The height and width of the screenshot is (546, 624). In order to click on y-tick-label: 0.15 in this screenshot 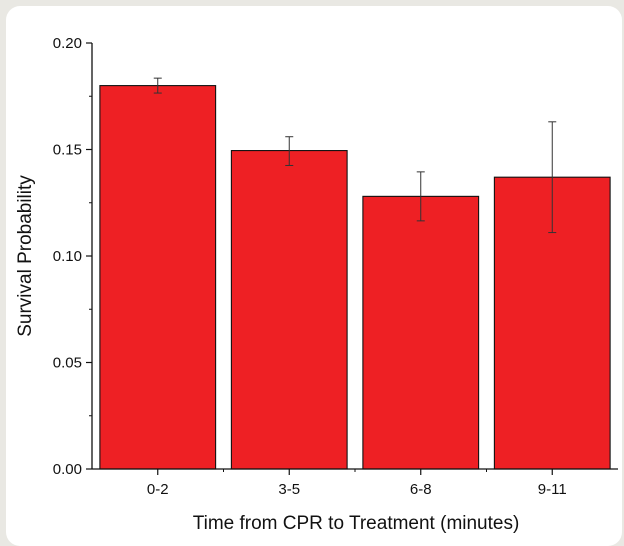, I will do `click(67, 150)`.